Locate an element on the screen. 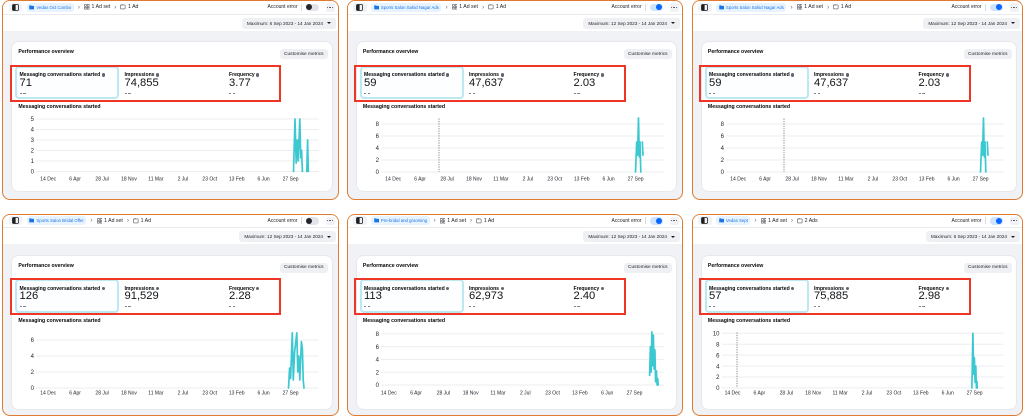 This screenshot has height=416, width=1024. svg-text: 10 is located at coordinates (715, 334).